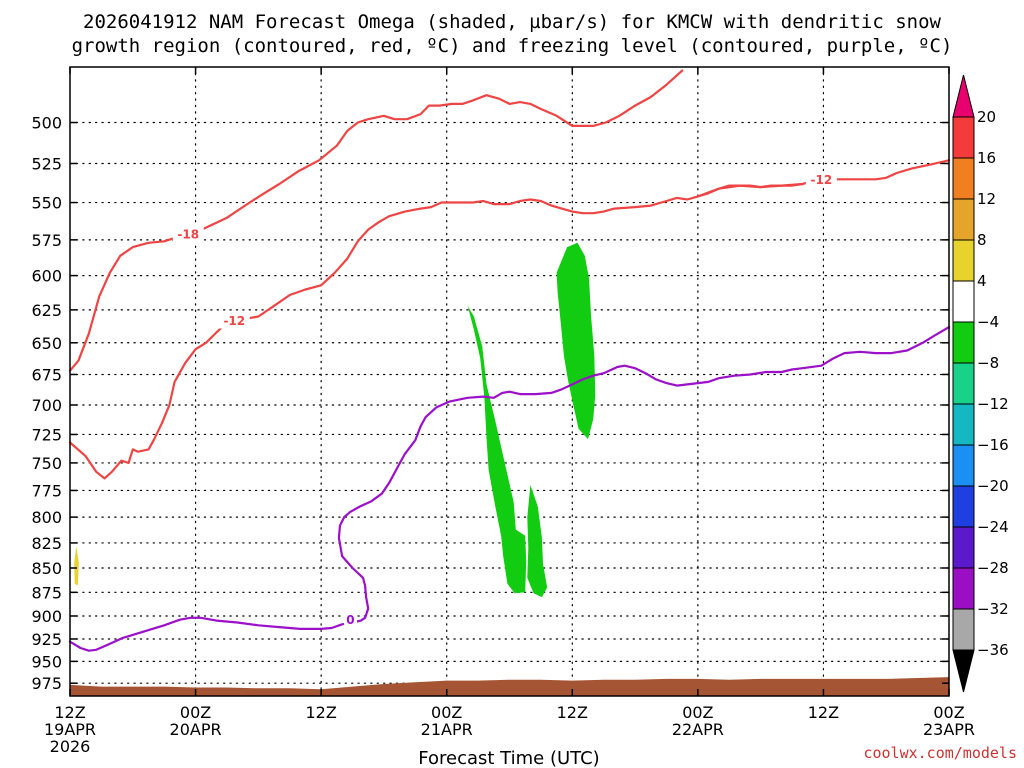 This screenshot has width=1024, height=768. I want to click on y-tick-label: 725, so click(46, 434).